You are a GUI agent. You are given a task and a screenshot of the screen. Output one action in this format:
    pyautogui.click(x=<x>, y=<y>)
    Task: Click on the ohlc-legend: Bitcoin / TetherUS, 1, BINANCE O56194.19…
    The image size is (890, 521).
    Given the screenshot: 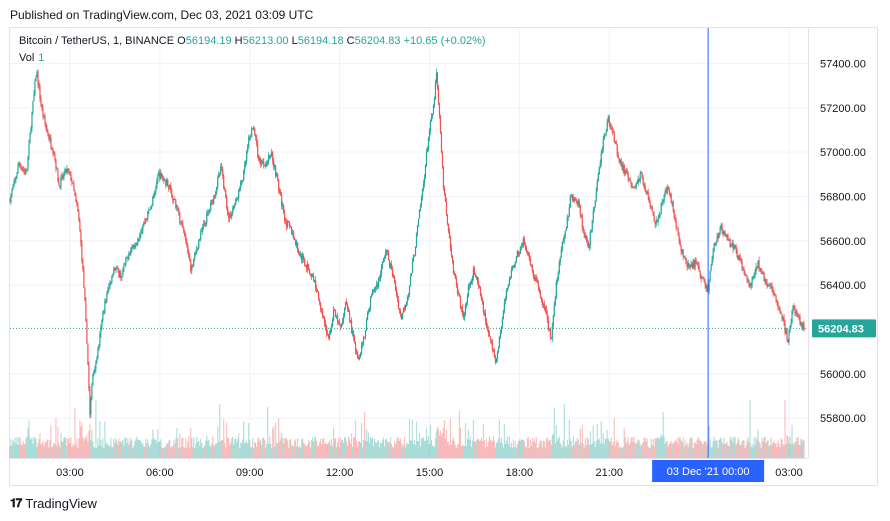 What is the action you would take?
    pyautogui.click(x=252, y=41)
    